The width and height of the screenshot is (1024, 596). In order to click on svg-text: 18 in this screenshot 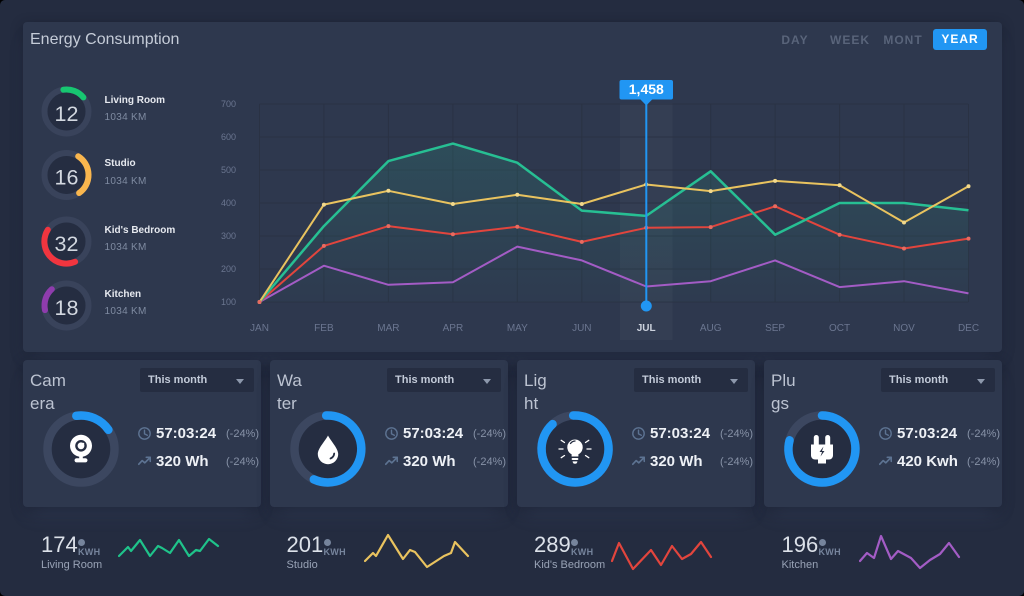, I will do `click(67, 308)`.